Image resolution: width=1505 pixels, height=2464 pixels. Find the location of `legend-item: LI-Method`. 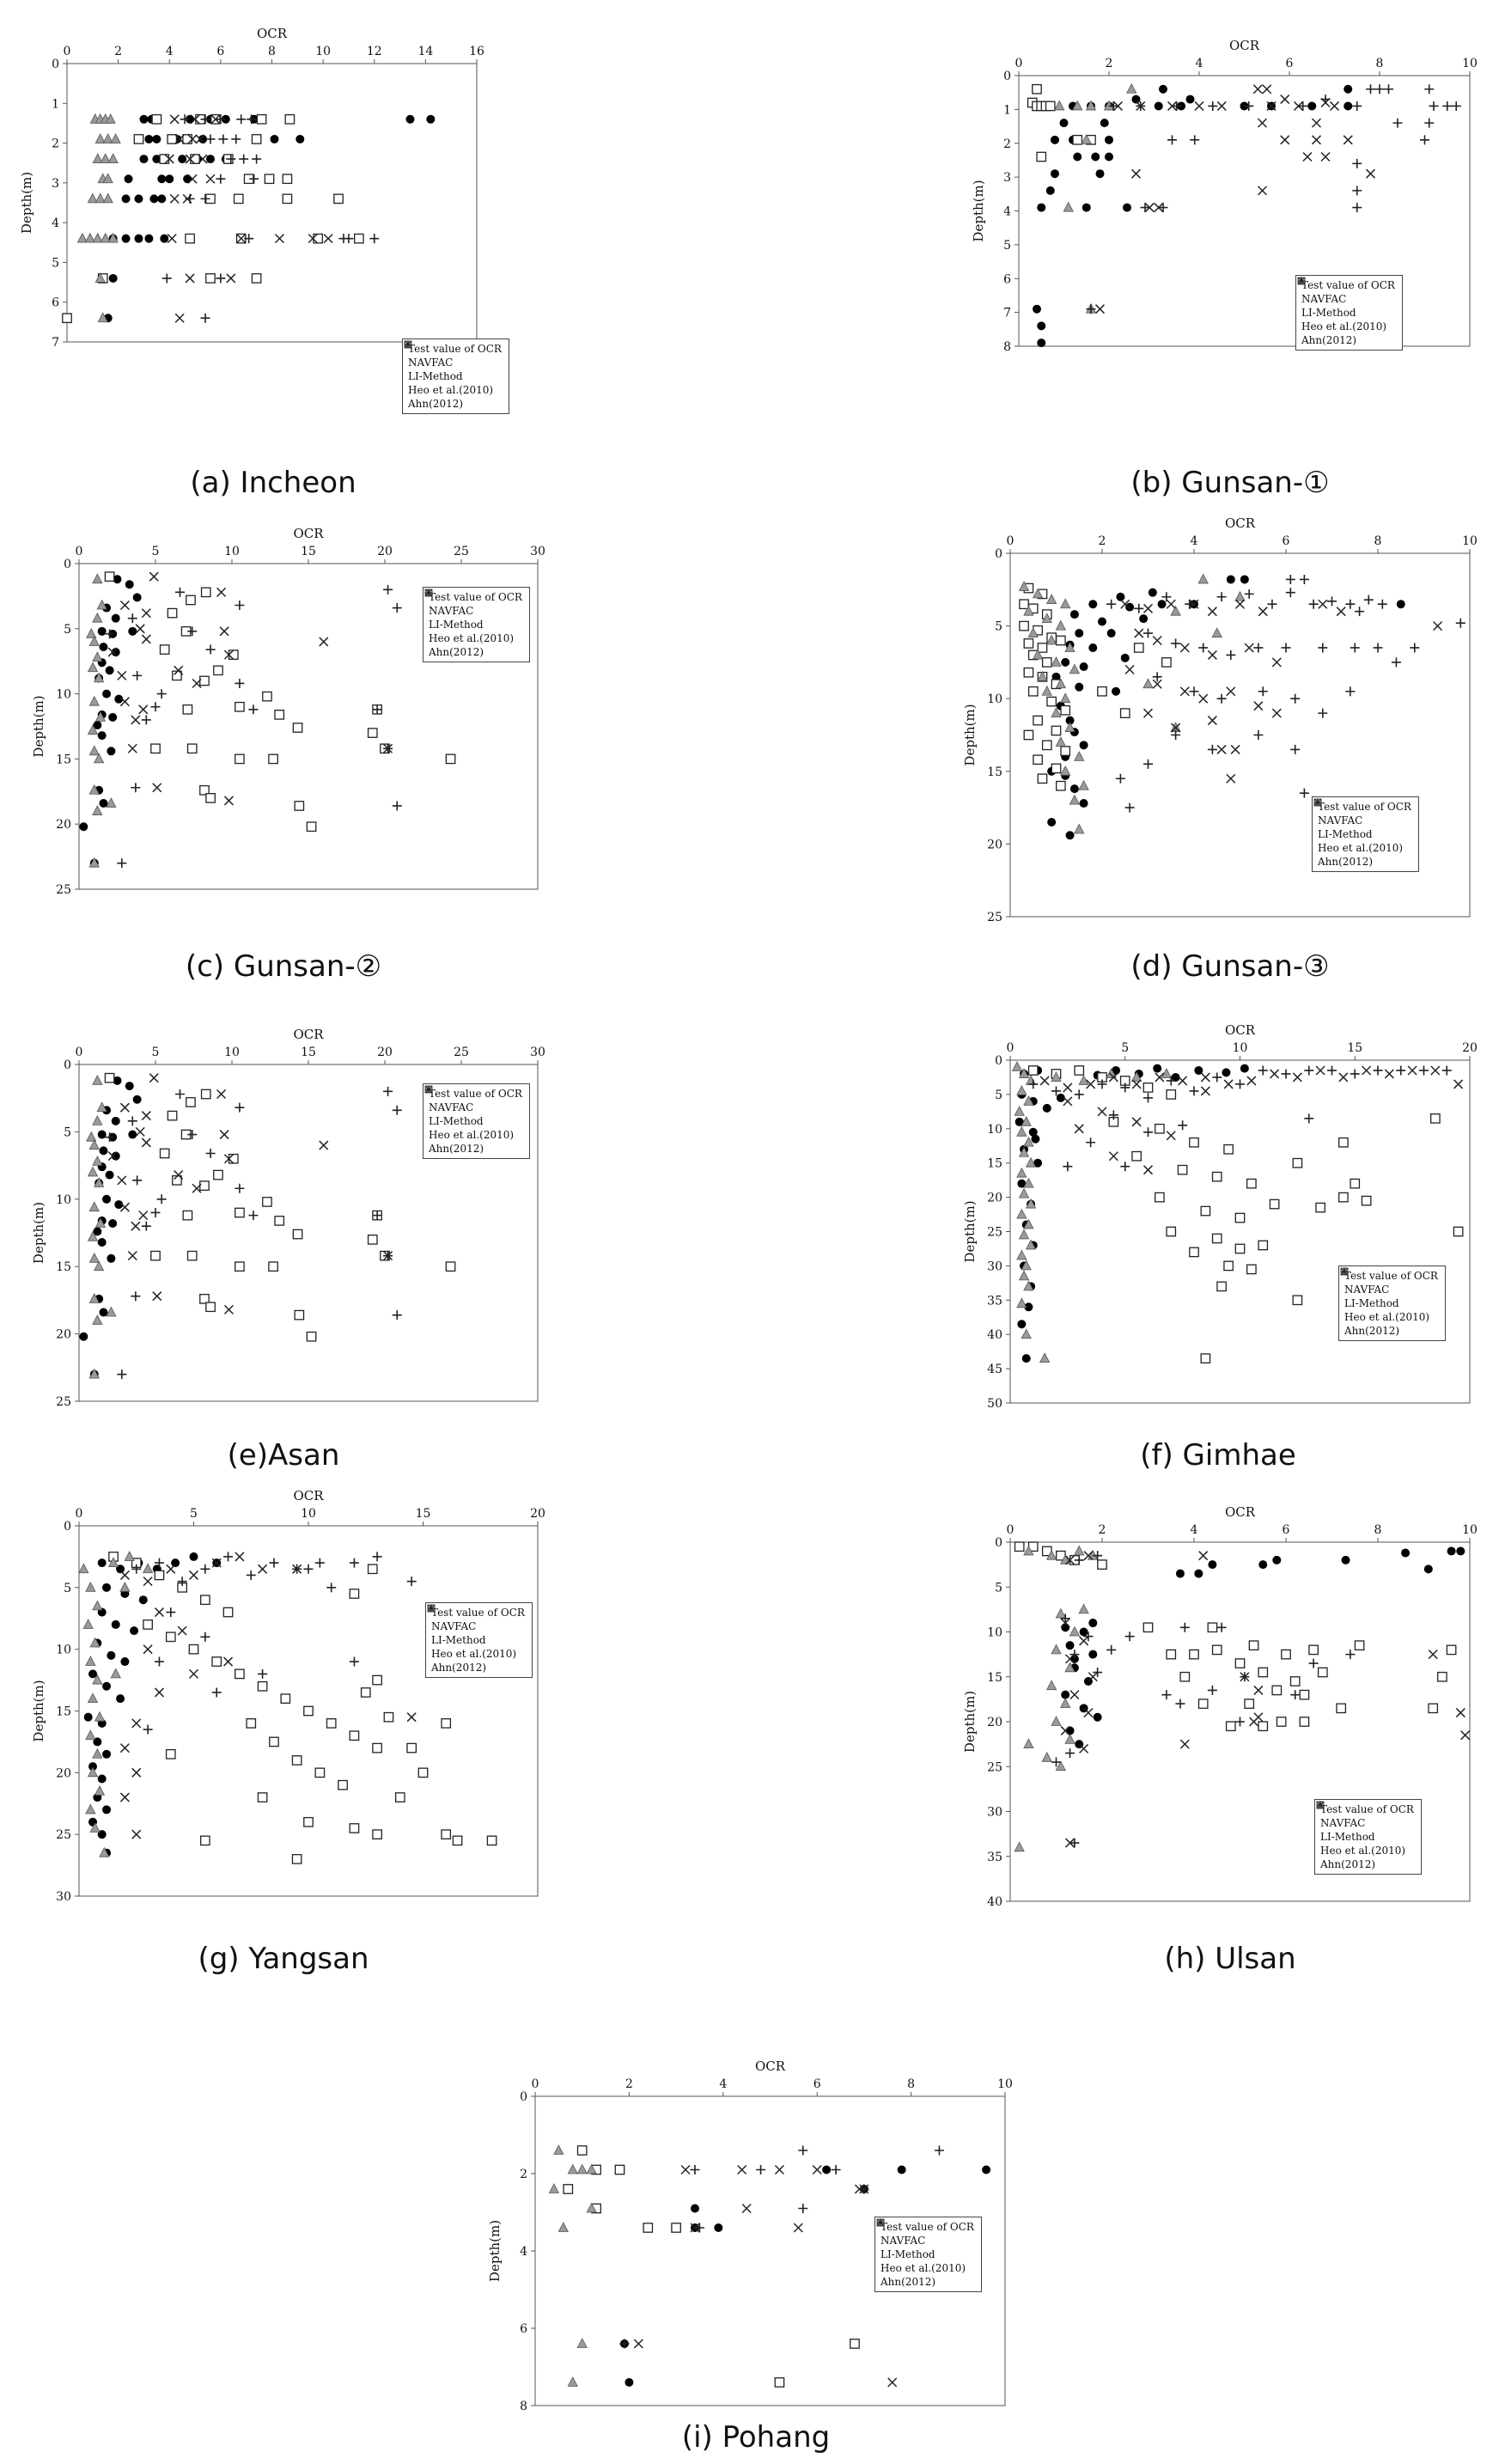

legend-item: LI-Method is located at coordinates (925, 2239).